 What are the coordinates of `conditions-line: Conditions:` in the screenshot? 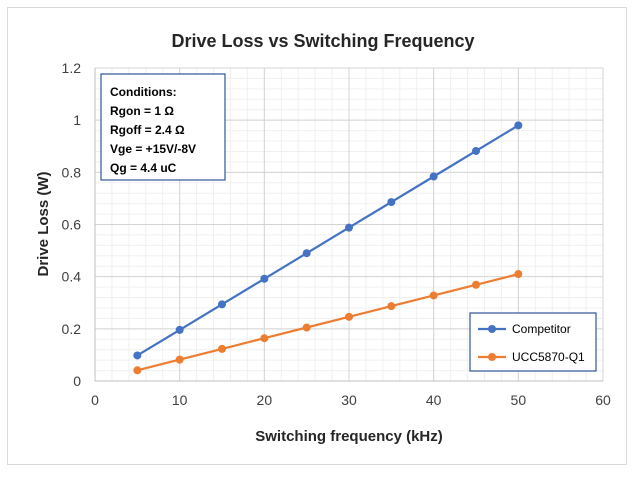 It's located at (143, 92).